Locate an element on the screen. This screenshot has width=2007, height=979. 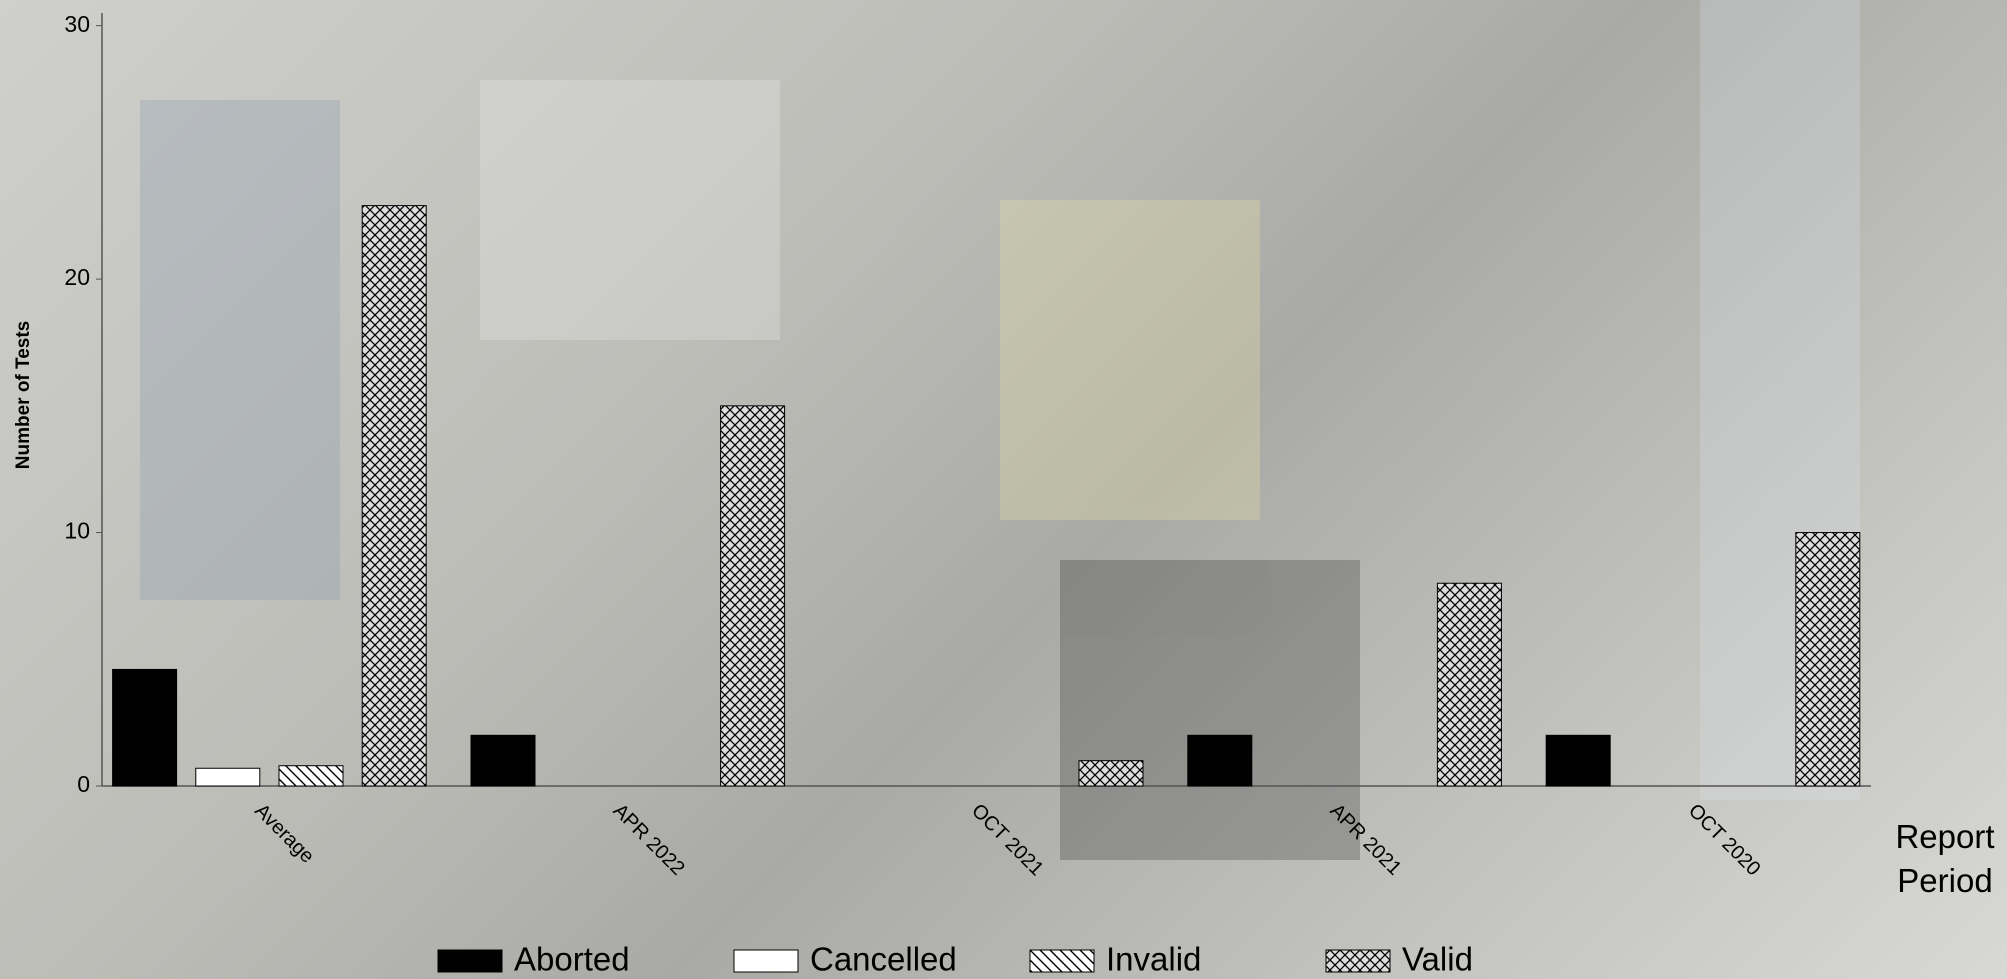
y-tick-label: 0 is located at coordinates (83, 784).